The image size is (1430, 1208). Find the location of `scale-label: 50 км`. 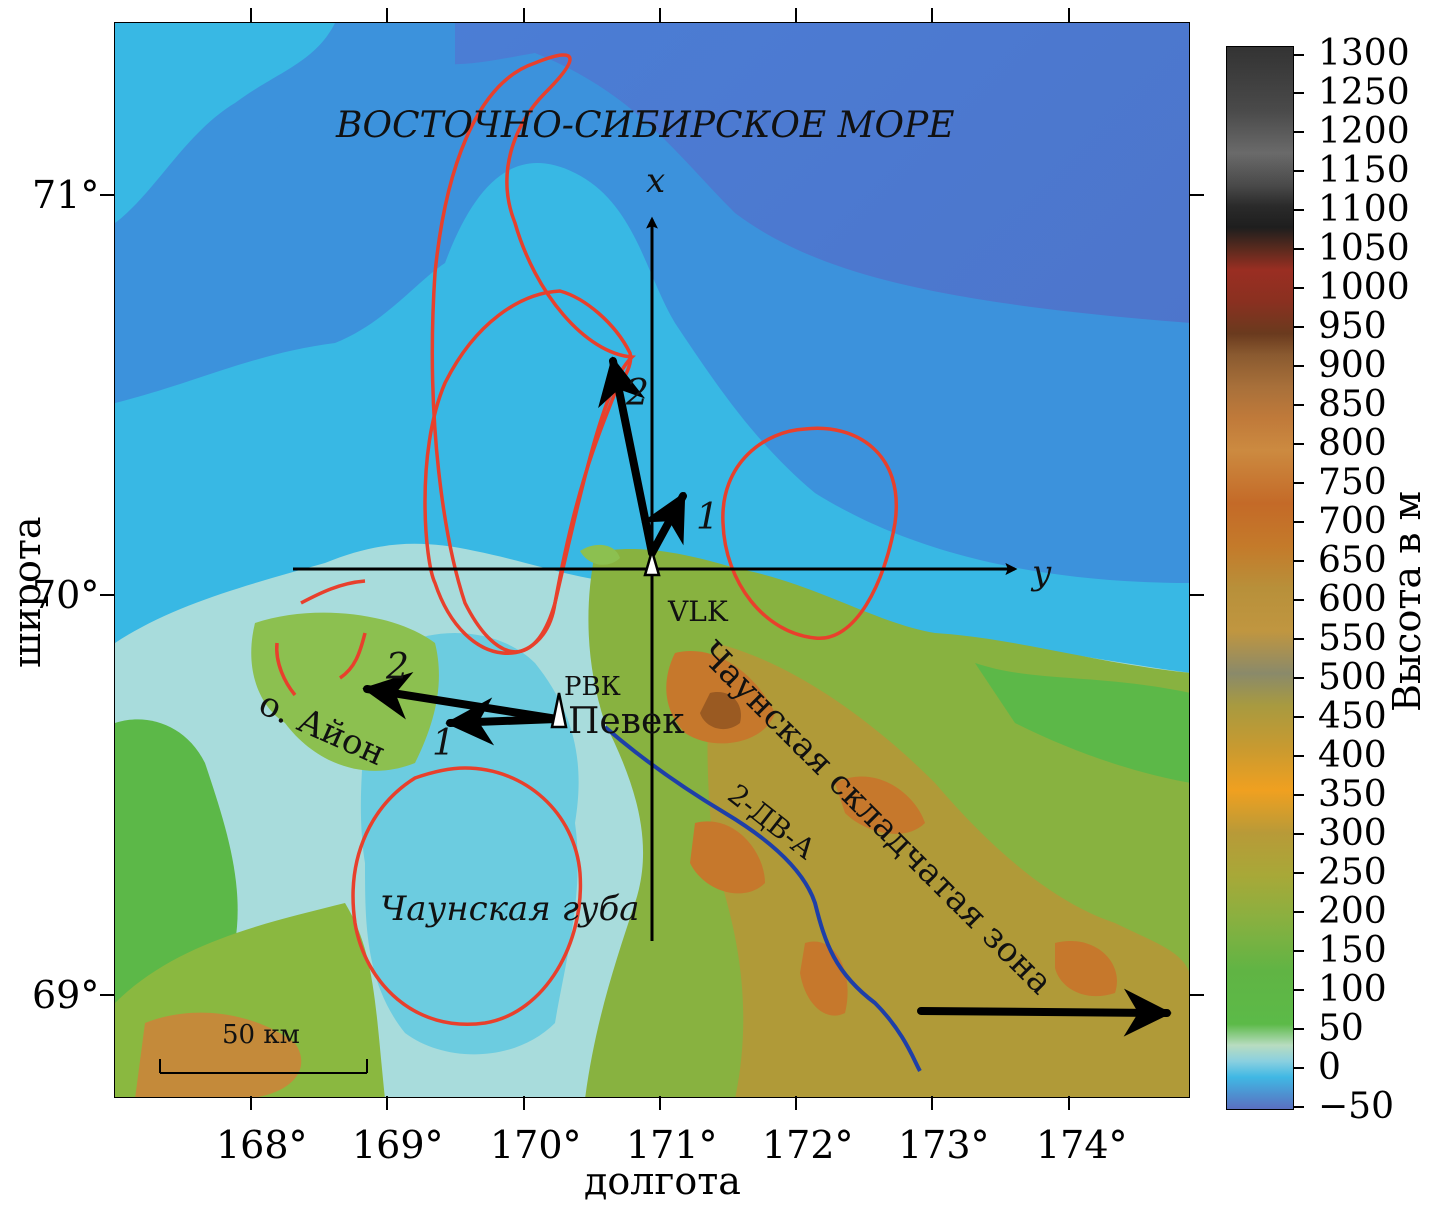

scale-label: 50 км is located at coordinates (261, 1035).